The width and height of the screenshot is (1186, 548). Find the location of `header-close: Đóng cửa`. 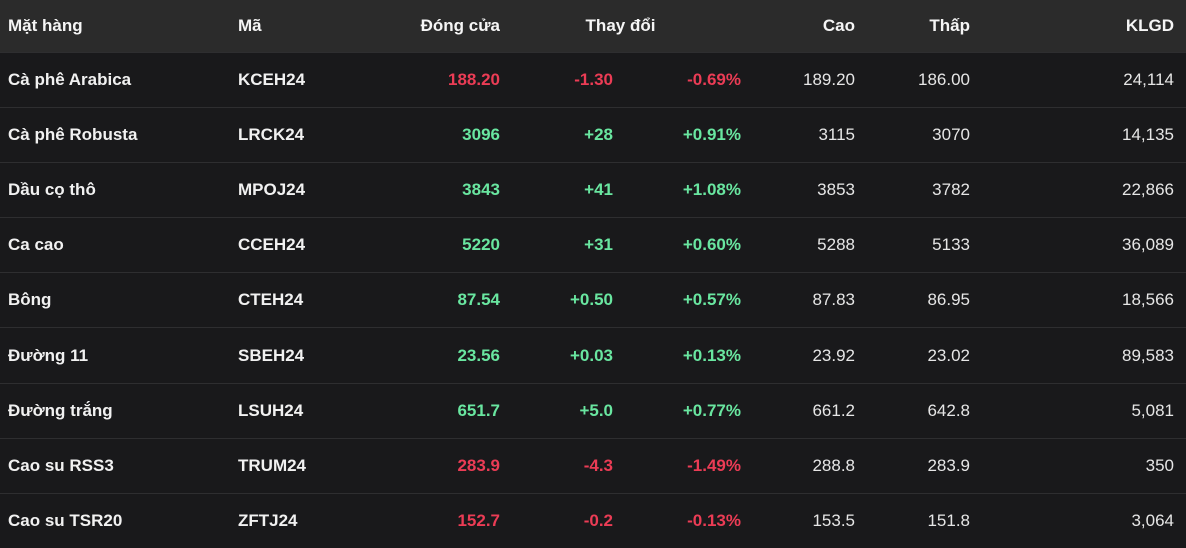

header-close: Đóng cửa is located at coordinates (460, 25).